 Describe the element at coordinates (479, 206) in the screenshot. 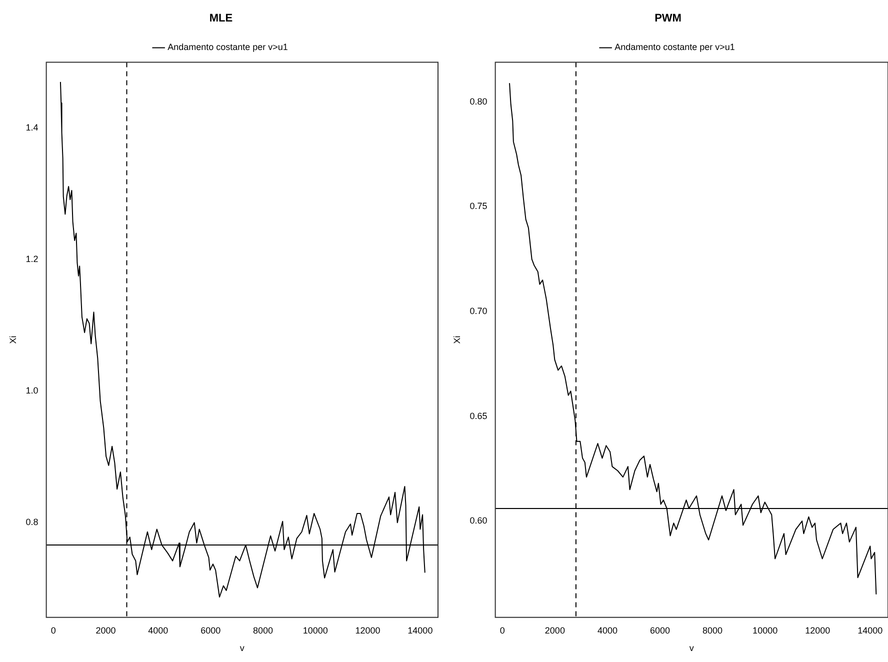

I see `y-tick-label: 0.75` at that location.